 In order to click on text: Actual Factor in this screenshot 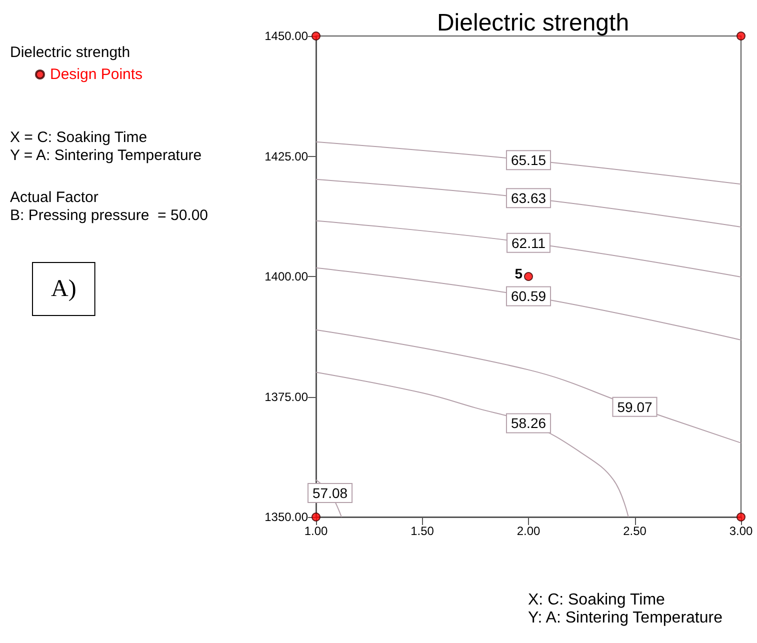, I will do `click(54, 197)`.